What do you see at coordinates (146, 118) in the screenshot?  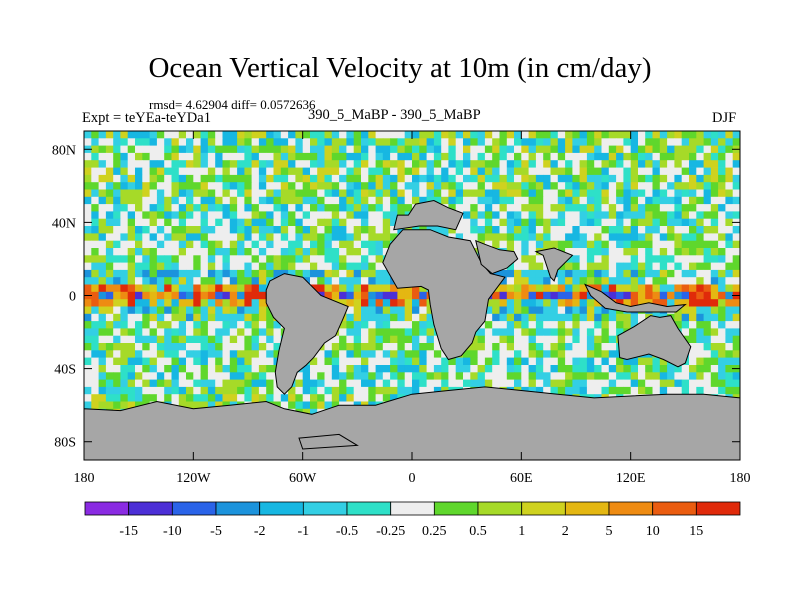 I see `experiment-label: Expt = teYEa-teYDa1` at bounding box center [146, 118].